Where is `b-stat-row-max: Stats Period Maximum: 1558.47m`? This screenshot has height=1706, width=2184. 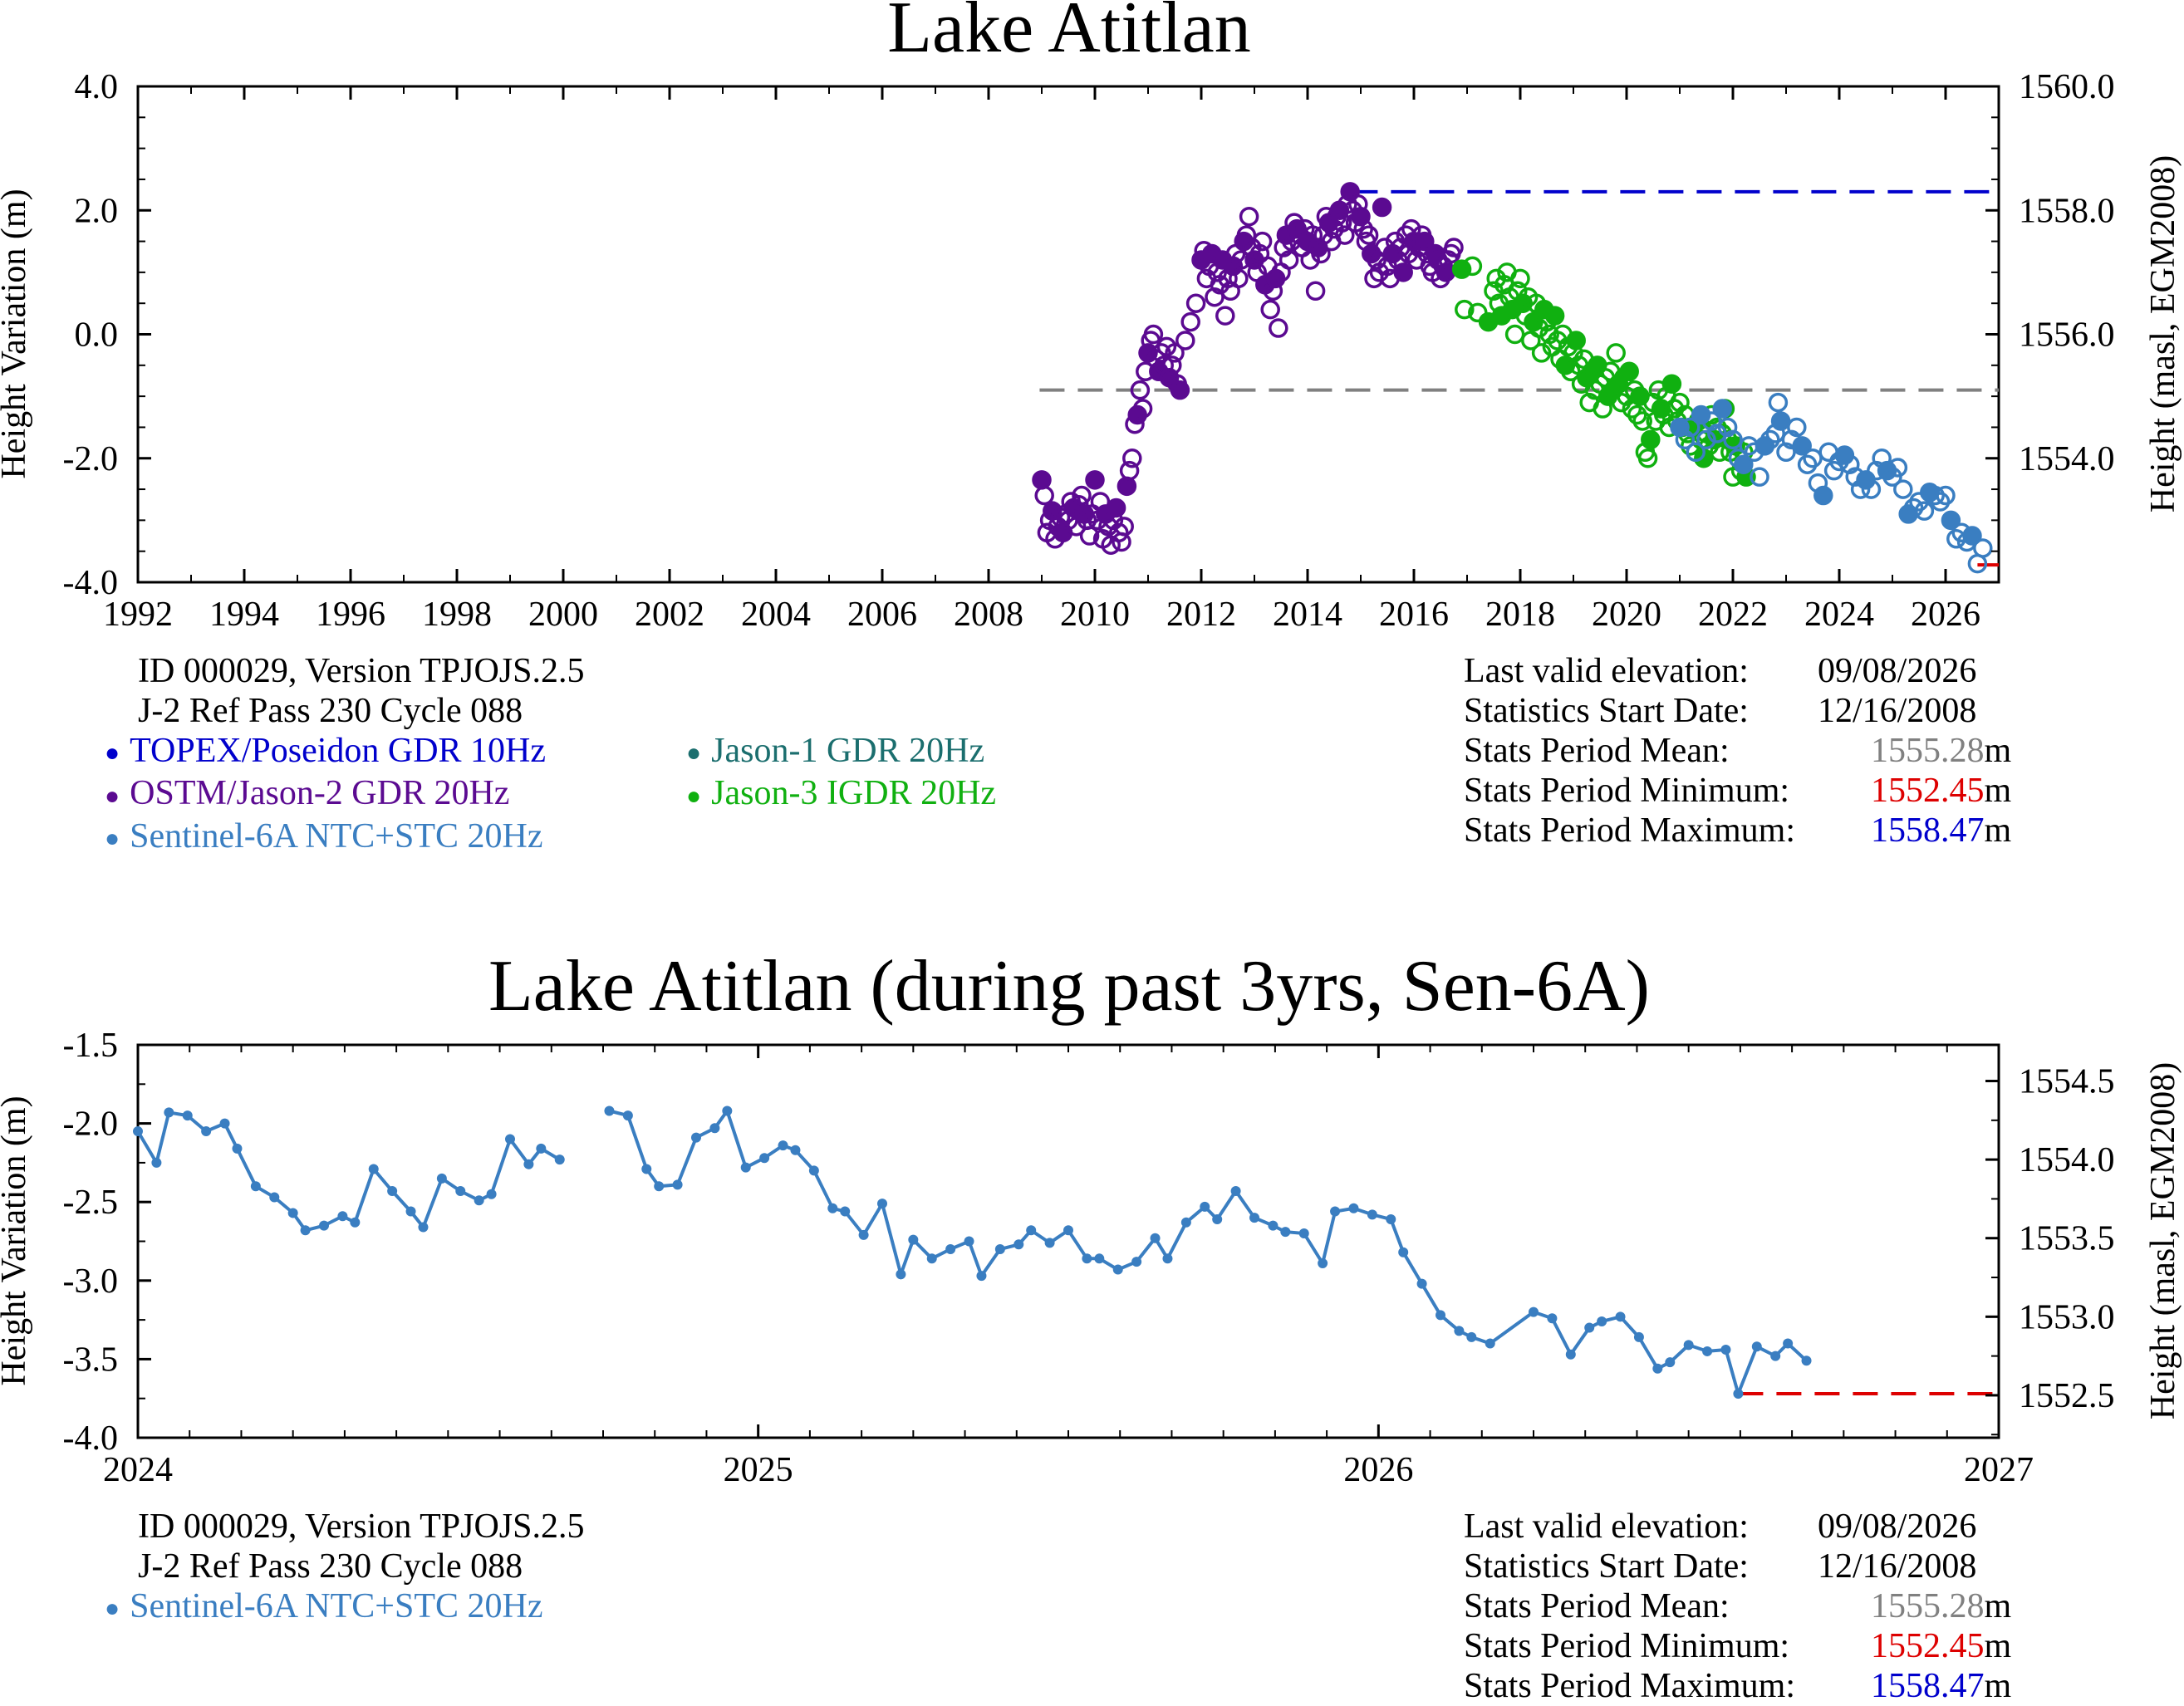 b-stat-row-max: Stats Period Maximum: 1558.47m is located at coordinates (1754, 1686).